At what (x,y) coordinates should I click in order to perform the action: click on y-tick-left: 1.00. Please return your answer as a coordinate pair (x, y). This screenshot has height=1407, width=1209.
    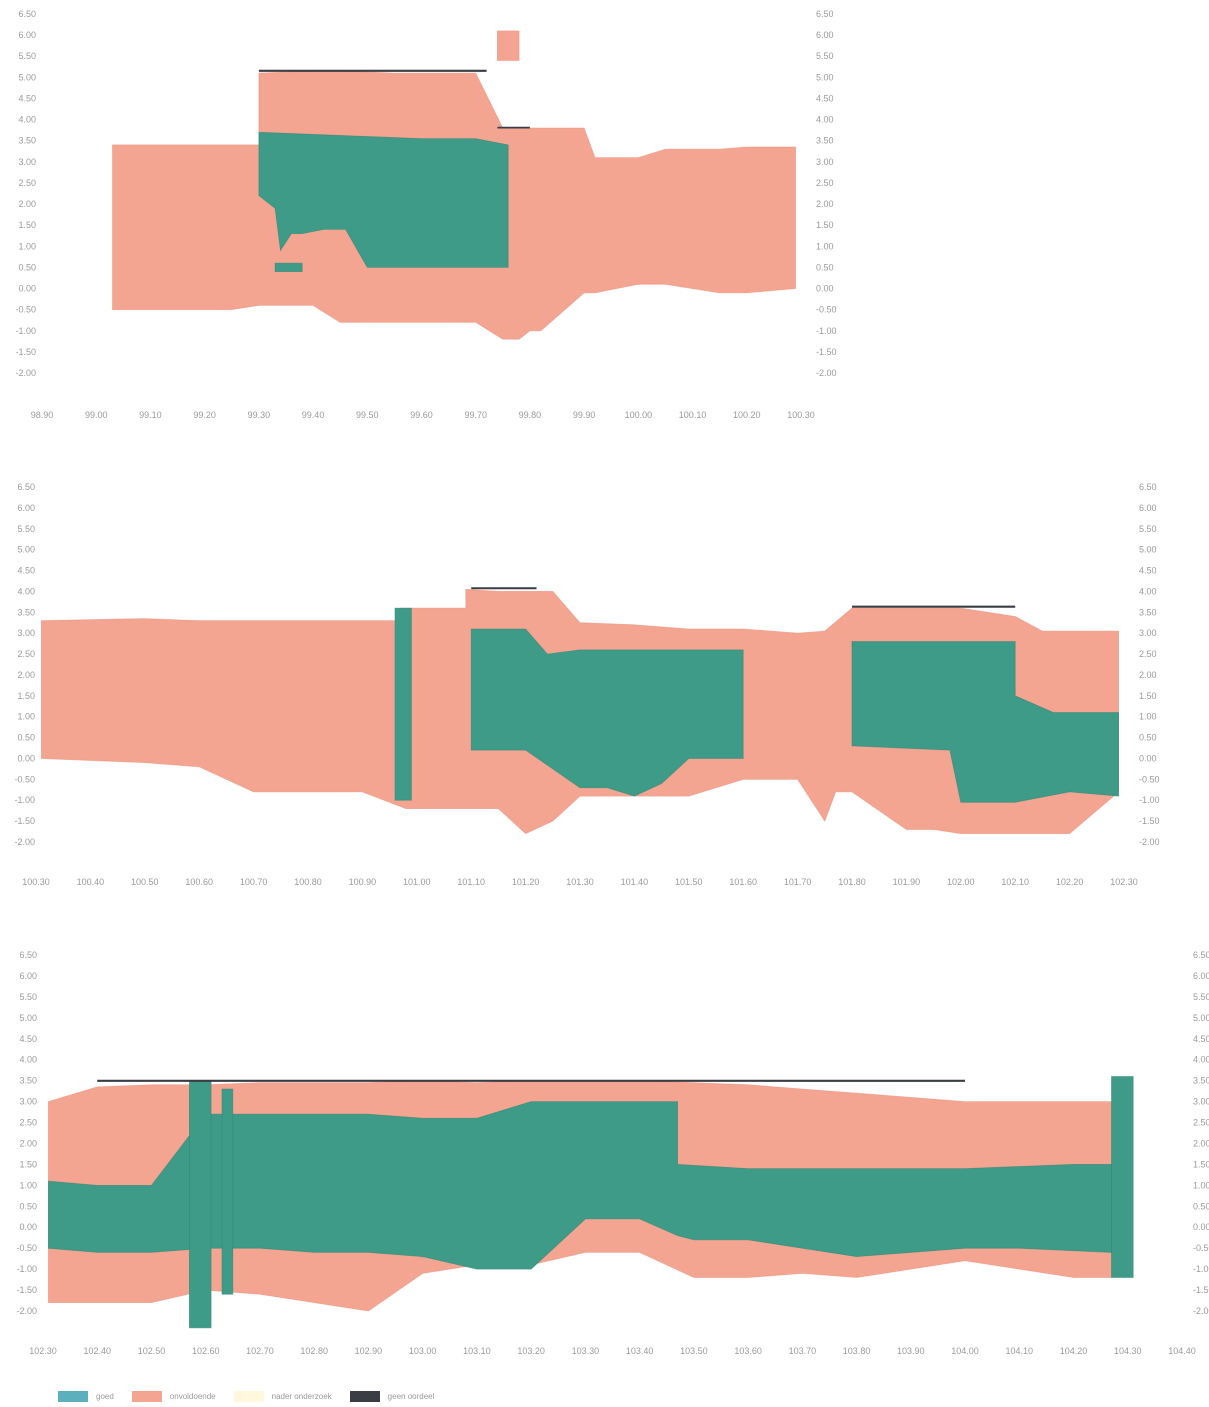
    Looking at the image, I should click on (27, 246).